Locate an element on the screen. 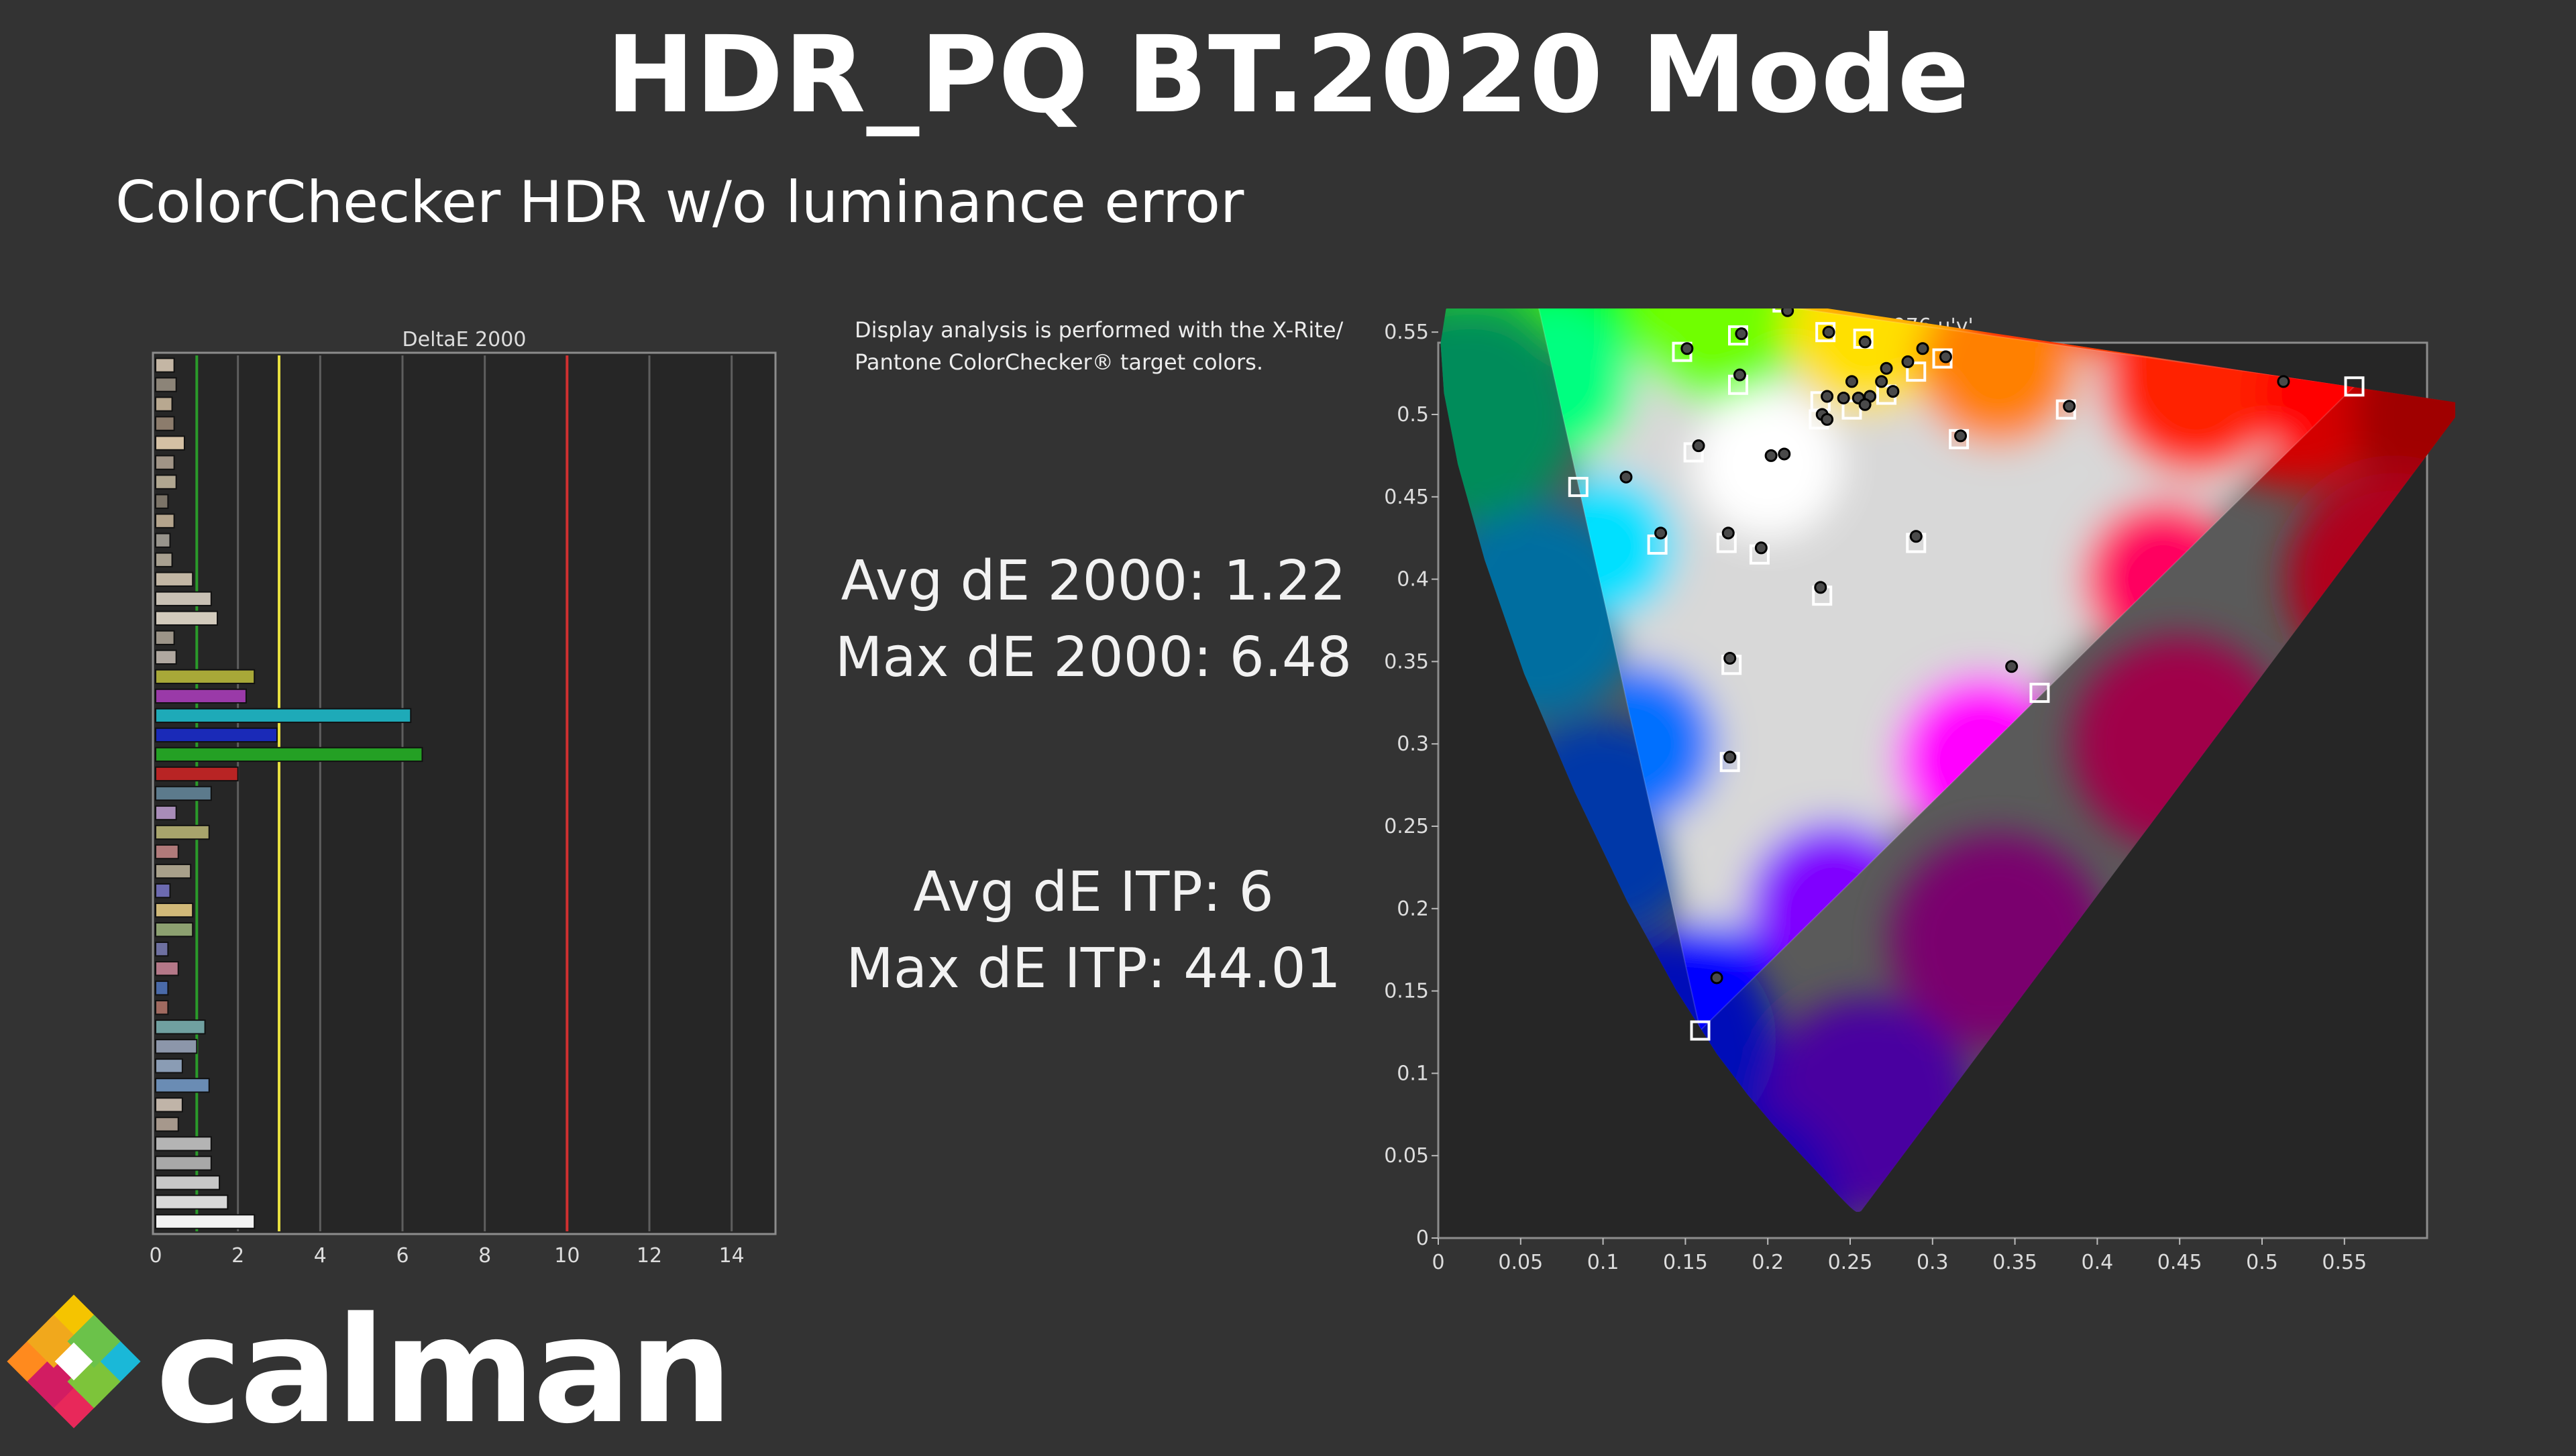 This screenshot has height=1456, width=2576. calman-logo-mark is located at coordinates (74, 1361).